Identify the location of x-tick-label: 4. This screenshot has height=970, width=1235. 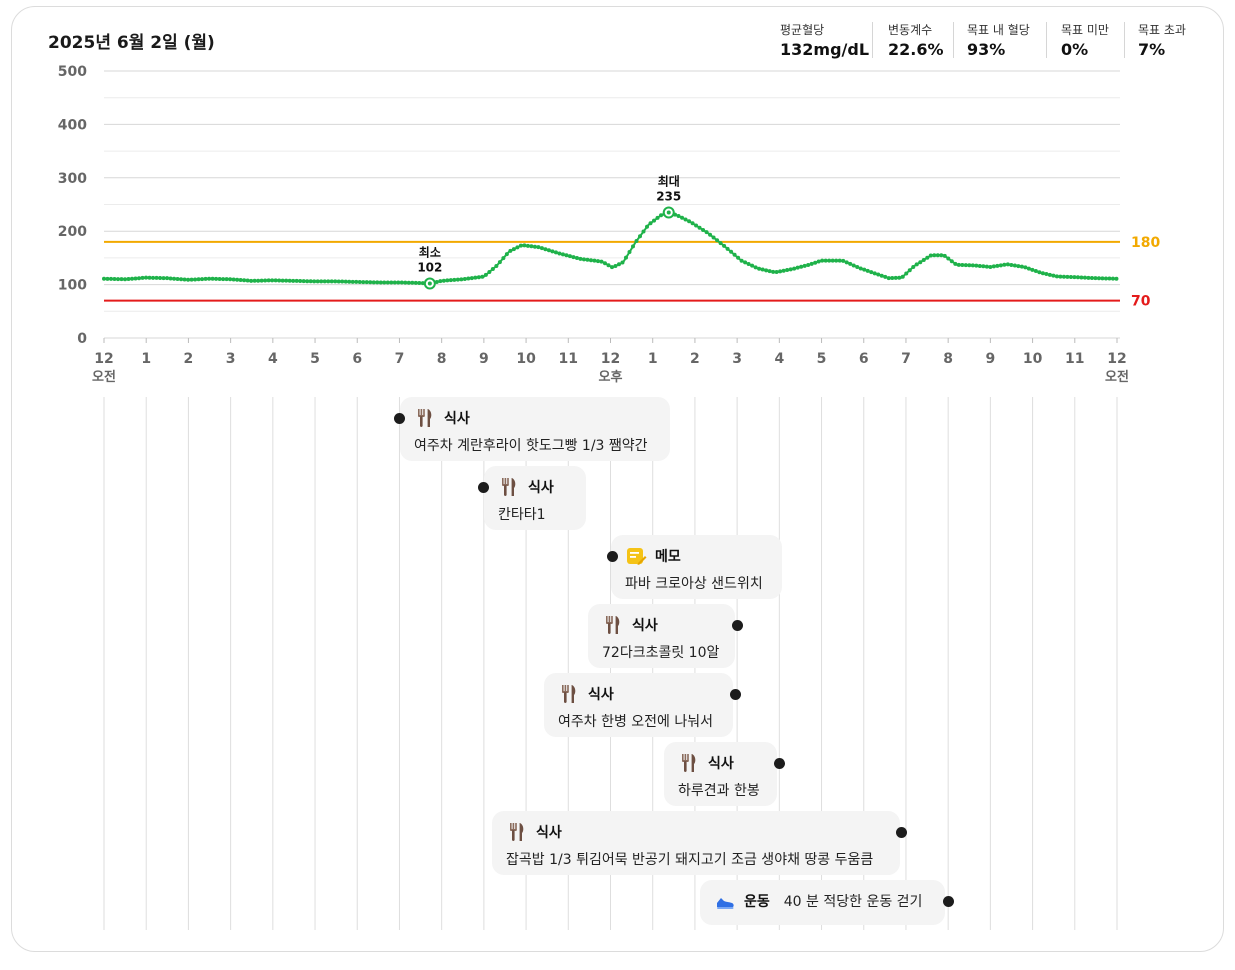
(779, 359).